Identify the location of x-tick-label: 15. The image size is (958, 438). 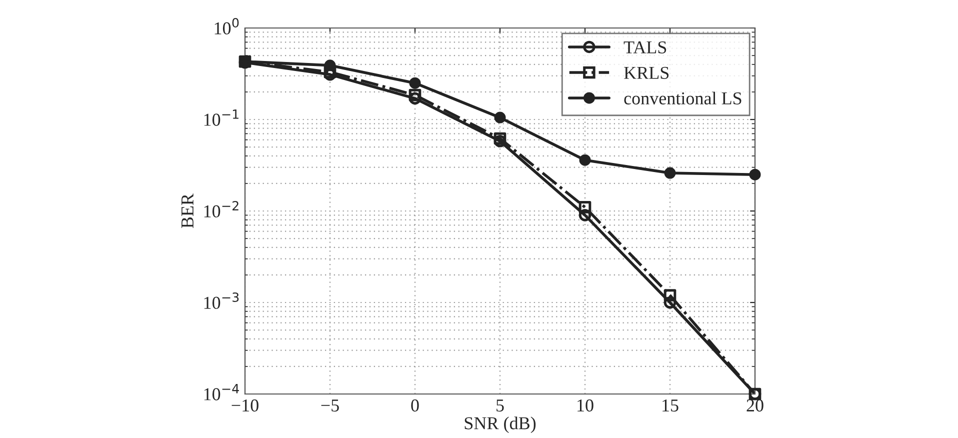
(670, 405).